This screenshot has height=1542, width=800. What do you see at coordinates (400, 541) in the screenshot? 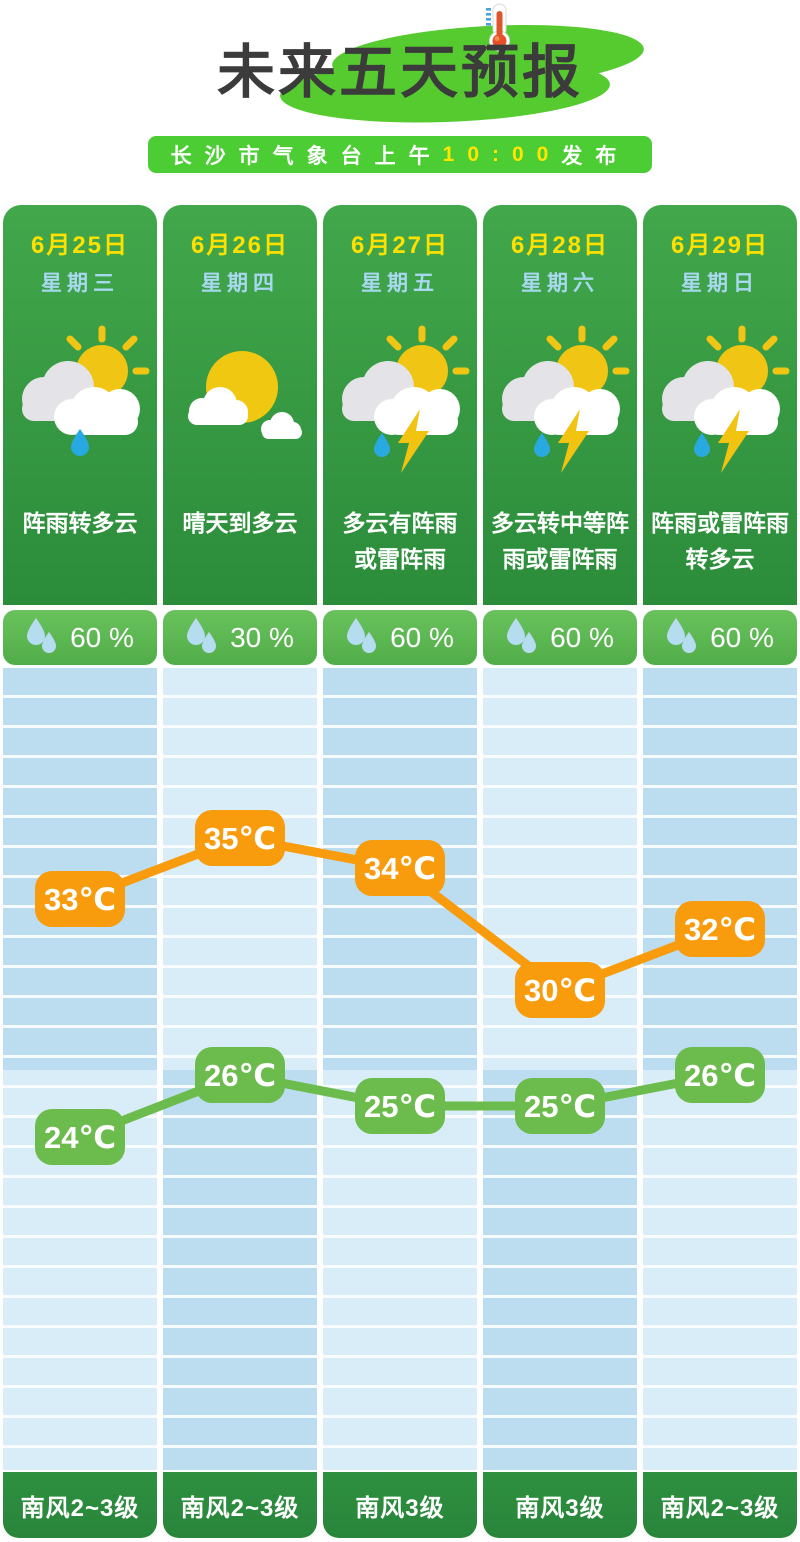
I see `day-description: 多云有阵雨 或雷阵雨` at bounding box center [400, 541].